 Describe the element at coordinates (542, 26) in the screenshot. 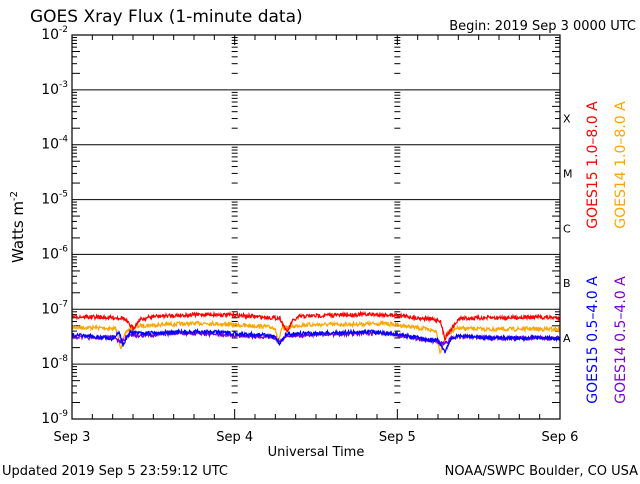

I see `begin-label: Begin: 2019 Sep 3 0000 UTC` at that location.